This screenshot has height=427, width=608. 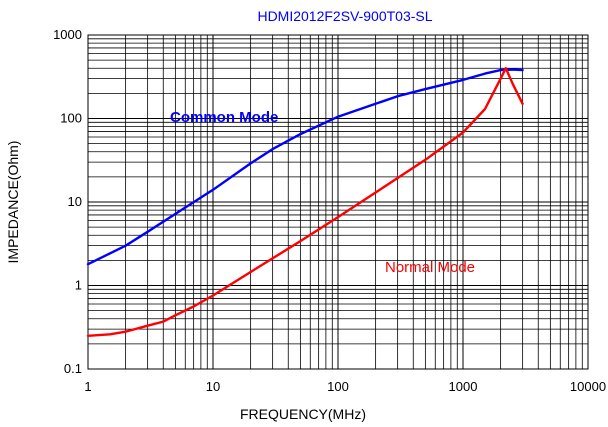 What do you see at coordinates (67, 34) in the screenshot?
I see `y-tick-label: 1000` at bounding box center [67, 34].